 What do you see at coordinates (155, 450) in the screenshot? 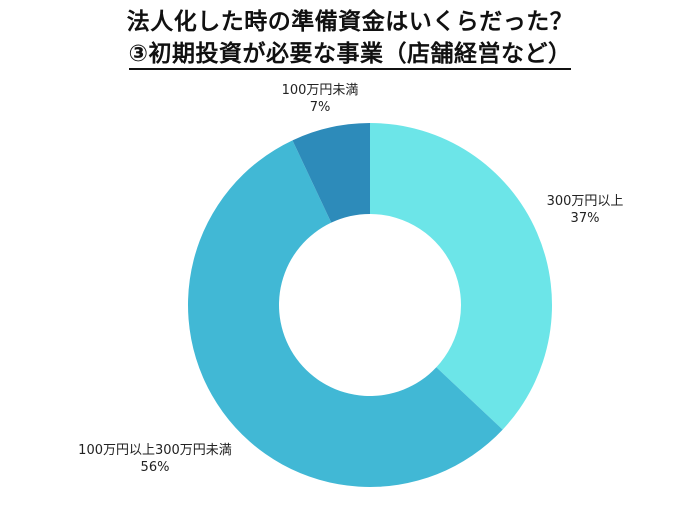
I see `label-100-300-name: 100万円以上300万円未満` at bounding box center [155, 450].